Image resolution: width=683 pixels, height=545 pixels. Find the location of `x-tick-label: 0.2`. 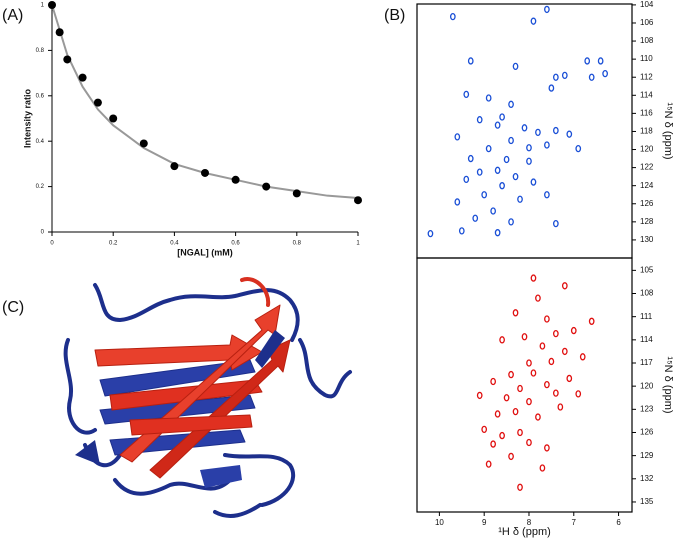

x-tick-label: 0.2 is located at coordinates (113, 244).